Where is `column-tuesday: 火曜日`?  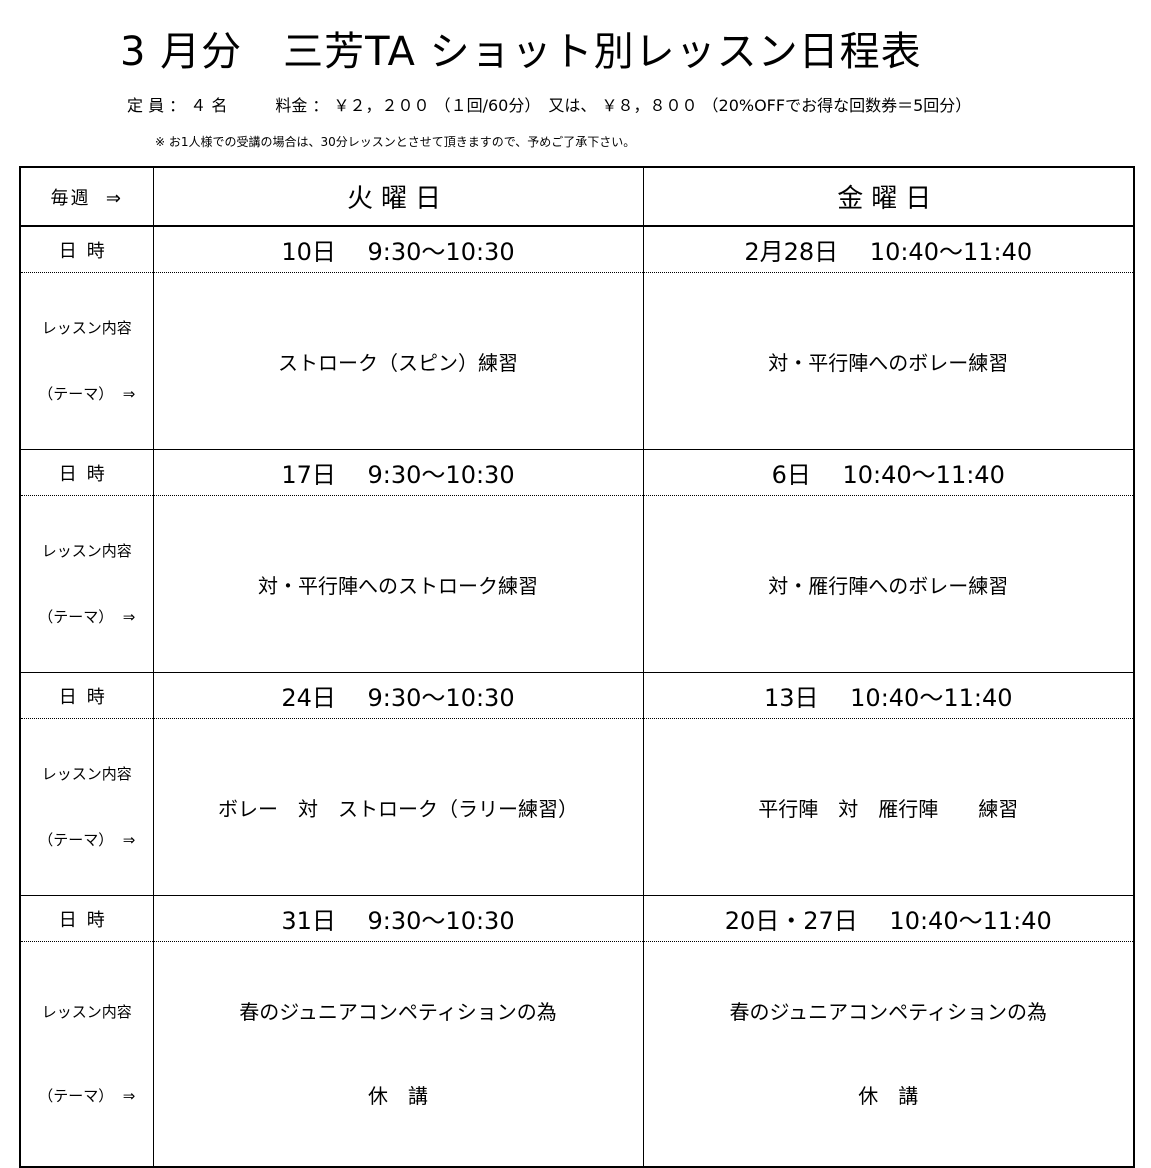 column-tuesday: 火曜日 is located at coordinates (398, 197).